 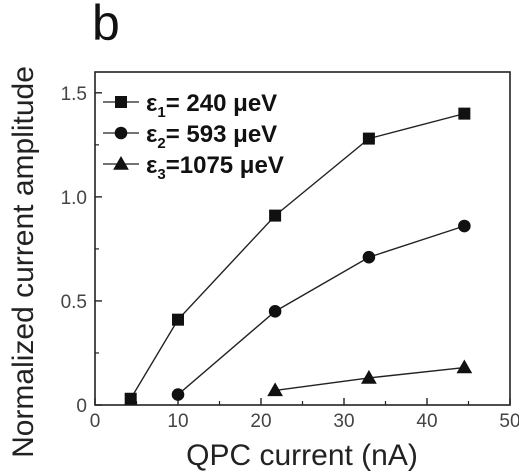 I want to click on y-tick-label-2: 1.0, so click(x=74, y=198).